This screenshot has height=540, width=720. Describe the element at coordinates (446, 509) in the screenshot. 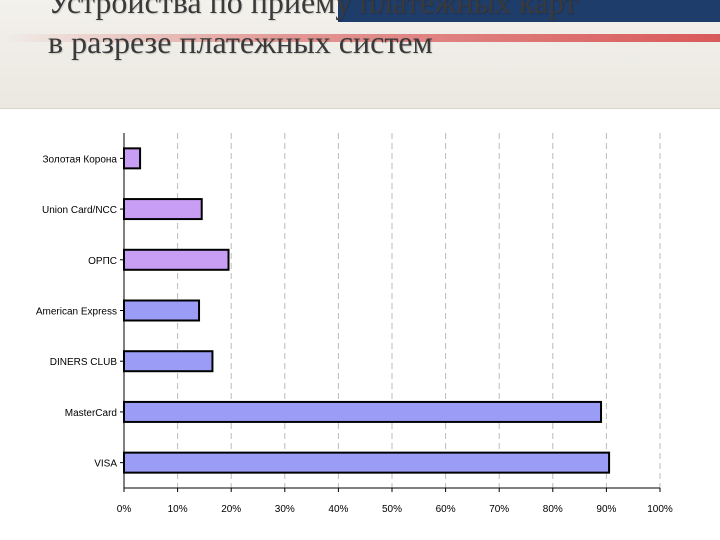

I see `x-tick-label: 60%` at that location.